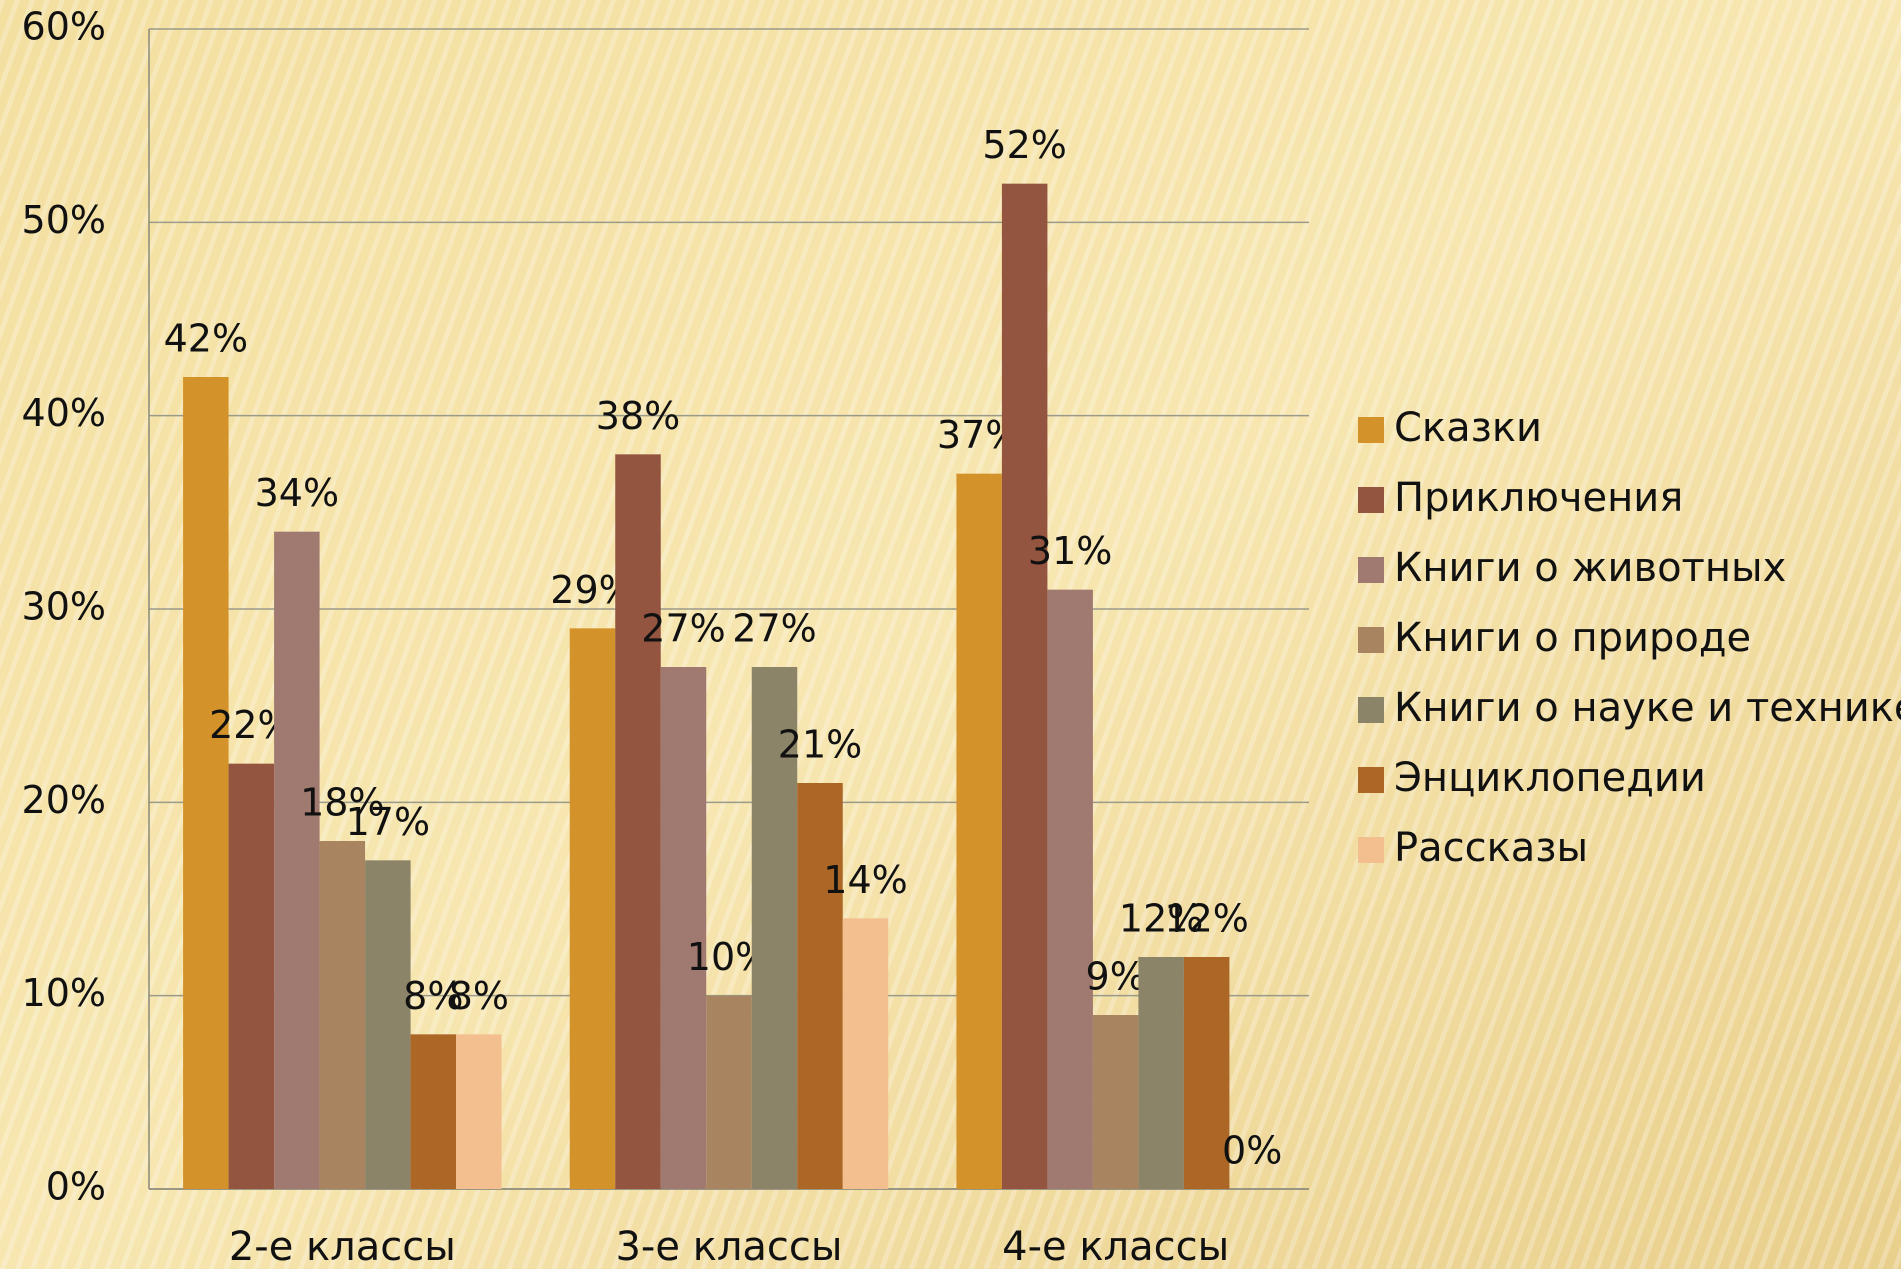 Image resolution: width=1901 pixels, height=1269 pixels. I want to click on y-tick-label: 40%, so click(64, 413).